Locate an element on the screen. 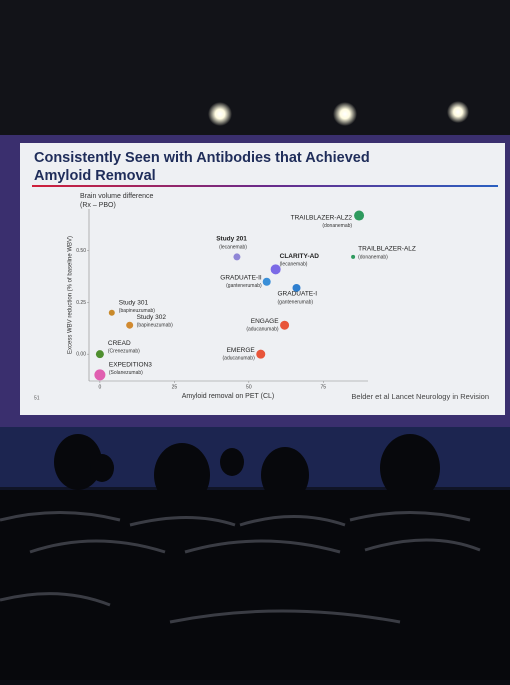  point-label: TRAILBLAZER-ALZ is located at coordinates (387, 249).